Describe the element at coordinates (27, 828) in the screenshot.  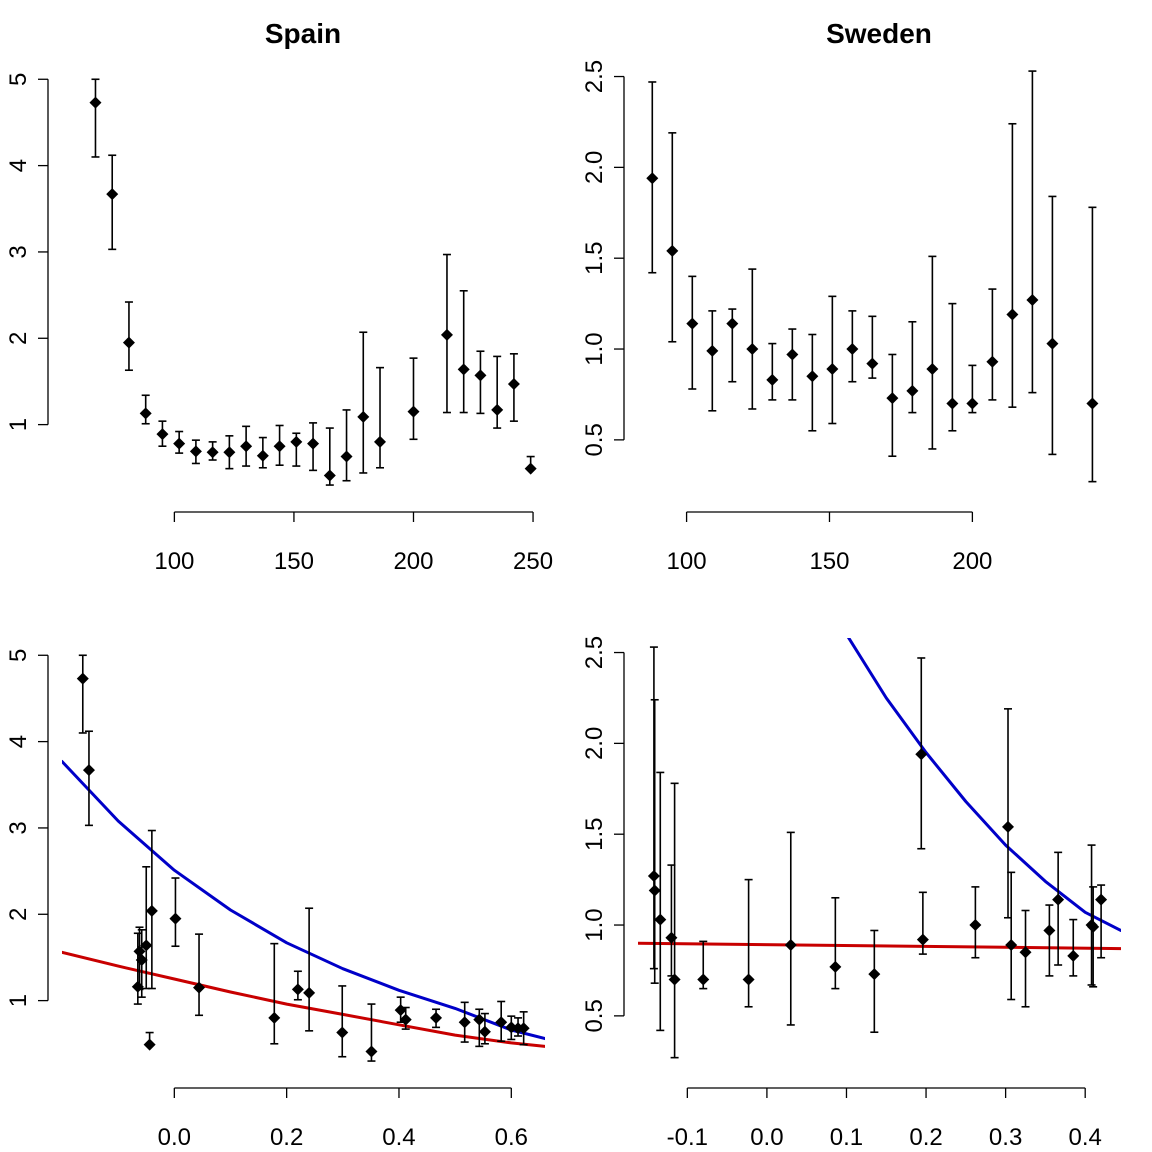
I see `y-axis: 1 2 3 4 5` at that location.